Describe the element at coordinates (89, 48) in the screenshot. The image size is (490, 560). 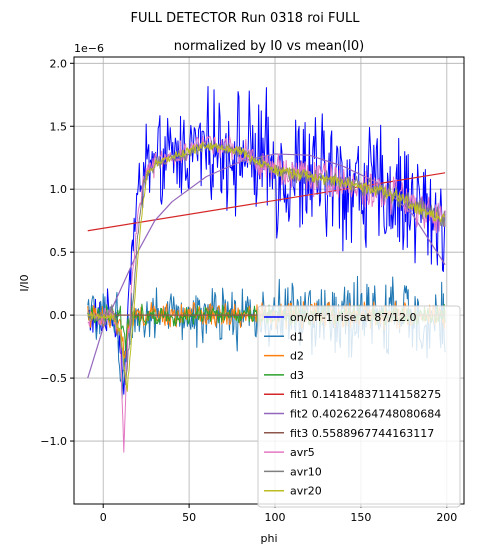
I see `y-scale-label: 1e−6` at that location.